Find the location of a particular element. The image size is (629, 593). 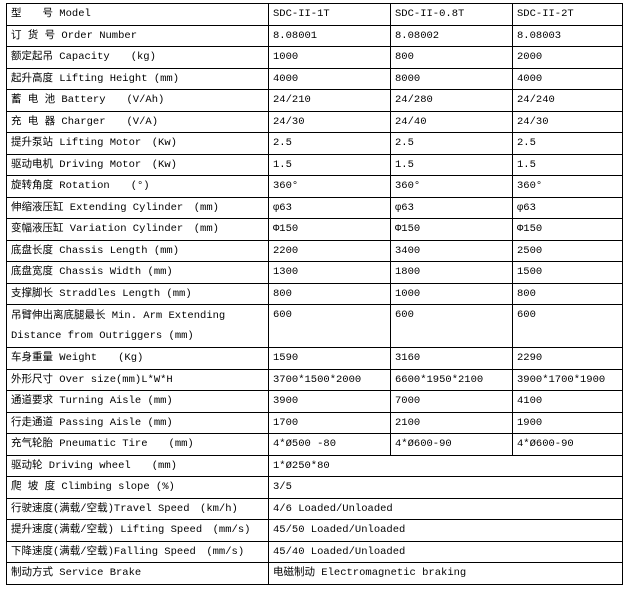

row-label: 型 号 Model is located at coordinates (137, 14).